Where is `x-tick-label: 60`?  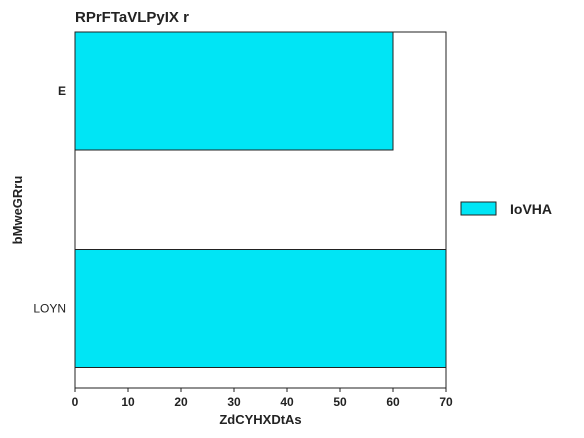 x-tick-label: 60 is located at coordinates (393, 402).